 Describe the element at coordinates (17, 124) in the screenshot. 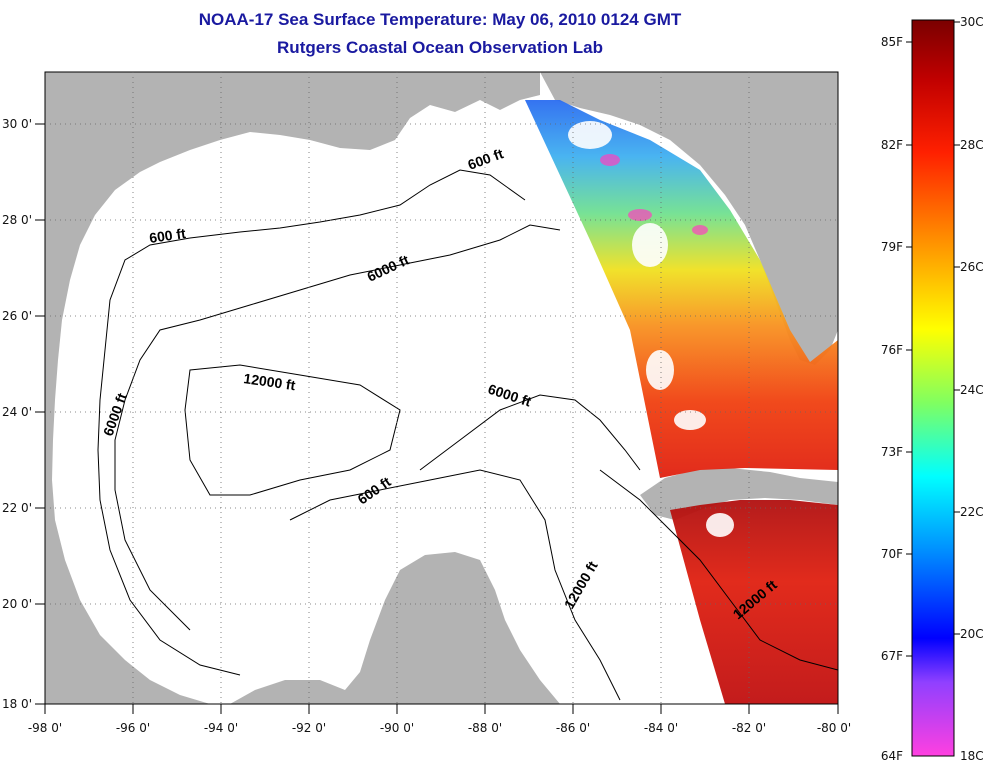

I see `lat-tick-label: 30 0'` at that location.